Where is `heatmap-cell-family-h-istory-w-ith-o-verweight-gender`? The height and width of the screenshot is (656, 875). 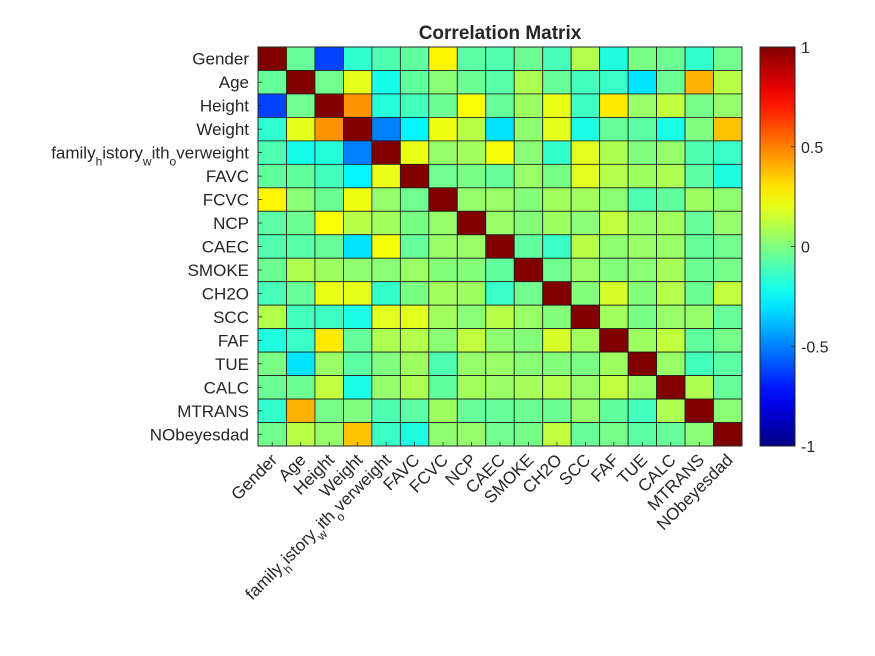
heatmap-cell-family-h-istory-w-ith-o-verweight-gender is located at coordinates (272, 152).